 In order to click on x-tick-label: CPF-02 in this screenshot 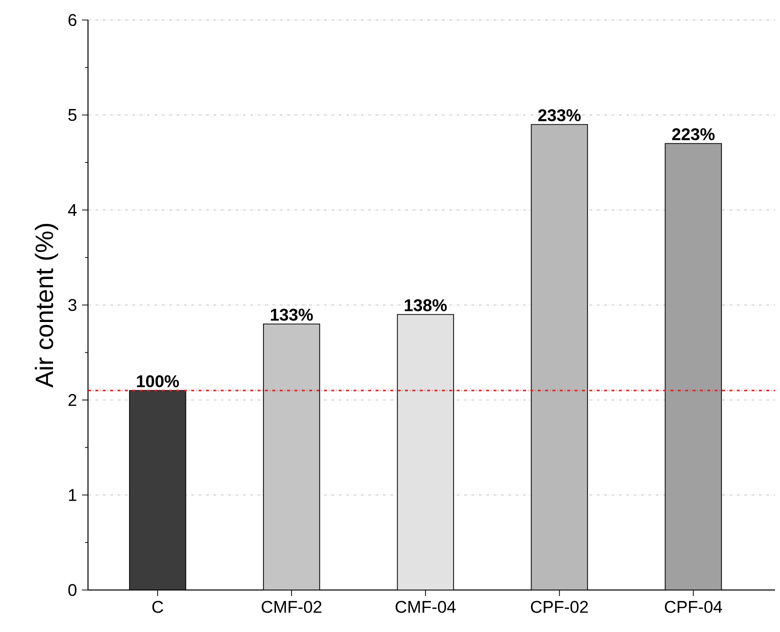, I will do `click(559, 606)`.